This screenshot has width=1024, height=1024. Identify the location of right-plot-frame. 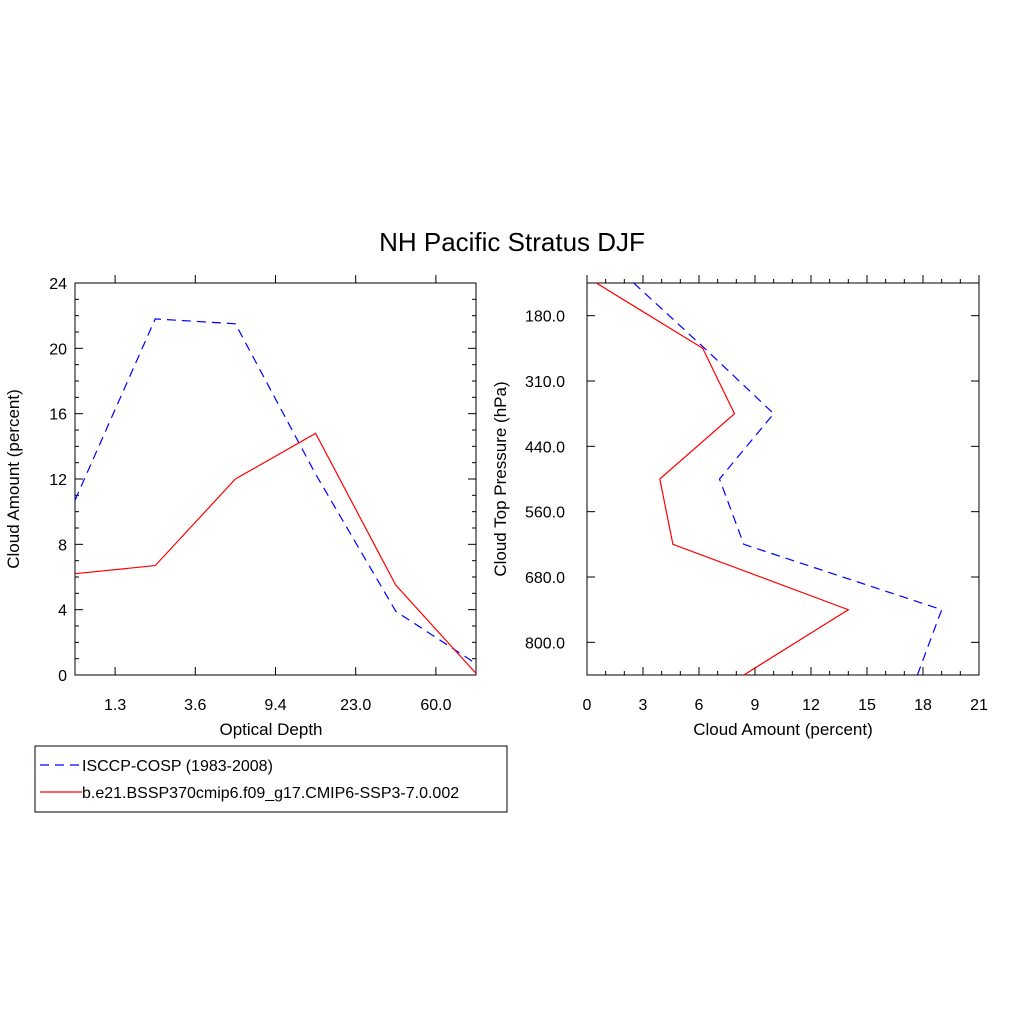
(783, 479).